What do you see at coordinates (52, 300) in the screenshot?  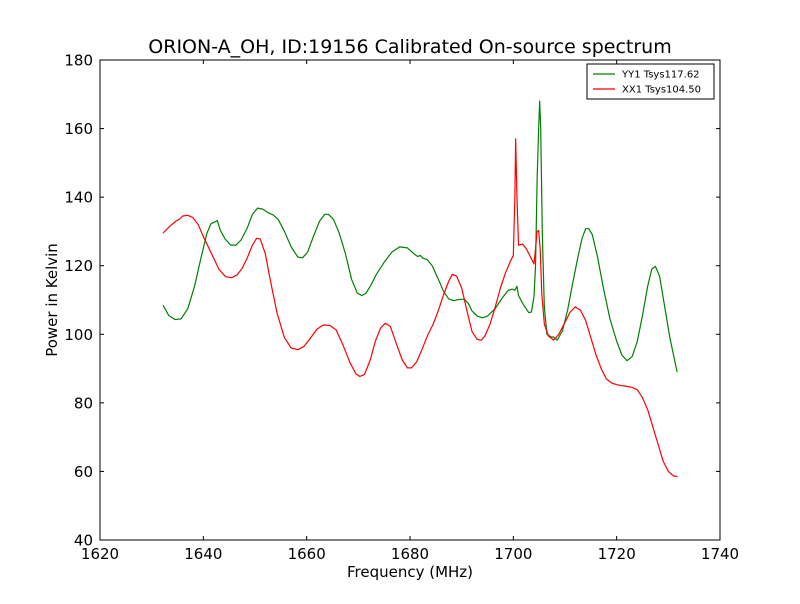 I see `y-axis-label: Power in Kelvin` at bounding box center [52, 300].